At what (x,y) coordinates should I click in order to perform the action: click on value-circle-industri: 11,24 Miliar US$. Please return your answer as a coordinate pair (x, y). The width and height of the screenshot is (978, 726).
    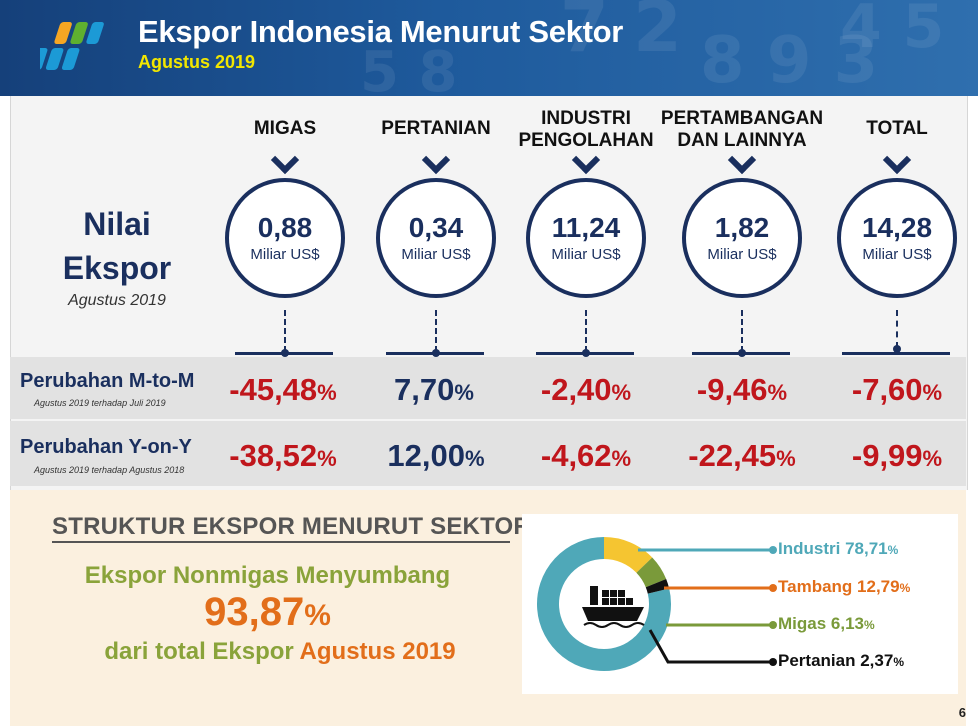
    Looking at the image, I should click on (586, 238).